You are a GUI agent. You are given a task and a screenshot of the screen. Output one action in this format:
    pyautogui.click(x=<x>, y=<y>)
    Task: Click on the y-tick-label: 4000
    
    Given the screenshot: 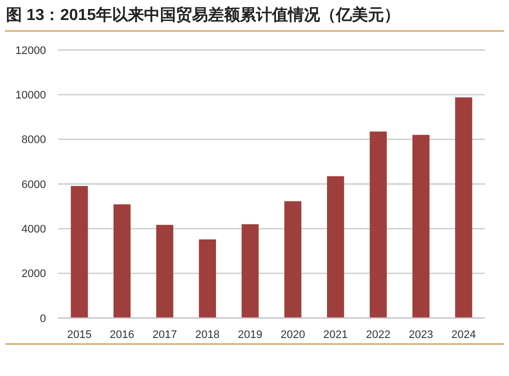 What is the action you would take?
    pyautogui.click(x=34, y=230)
    